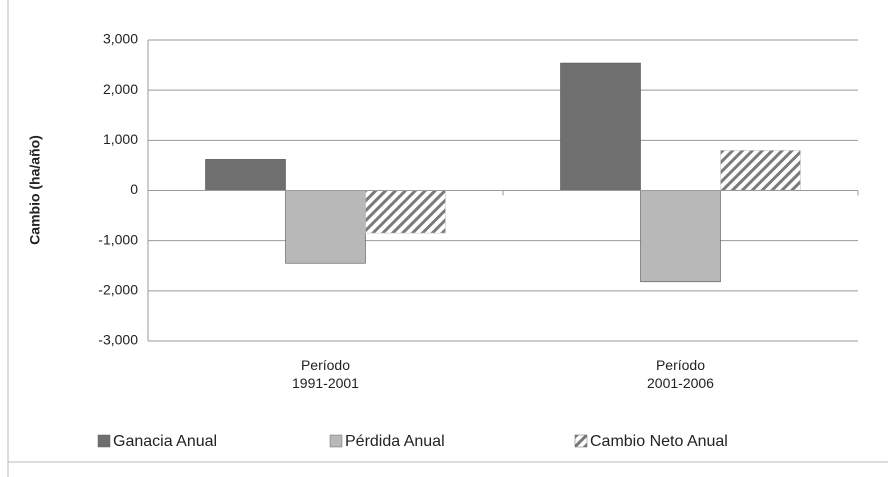  Describe the element at coordinates (325, 374) in the screenshot. I see `x-tick-label: Período 1991-2001` at that location.